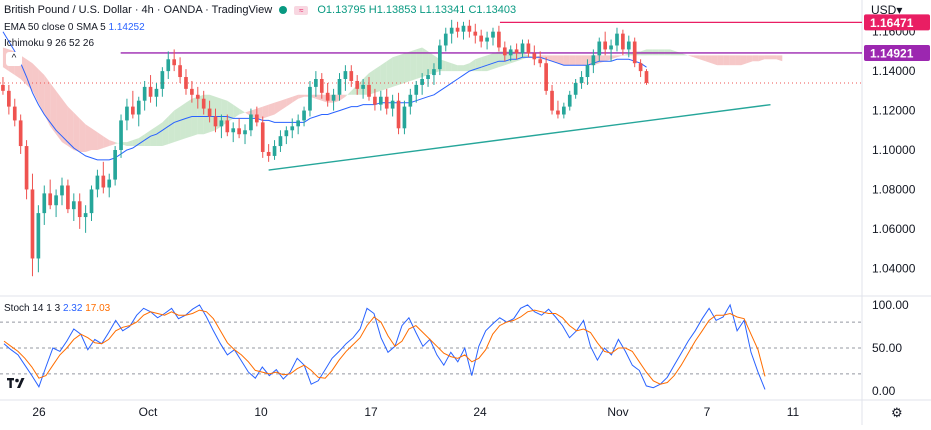 This screenshot has height=430, width=931. Describe the element at coordinates (301, 10) in the screenshot. I see `flag-icon: ≈` at that location.